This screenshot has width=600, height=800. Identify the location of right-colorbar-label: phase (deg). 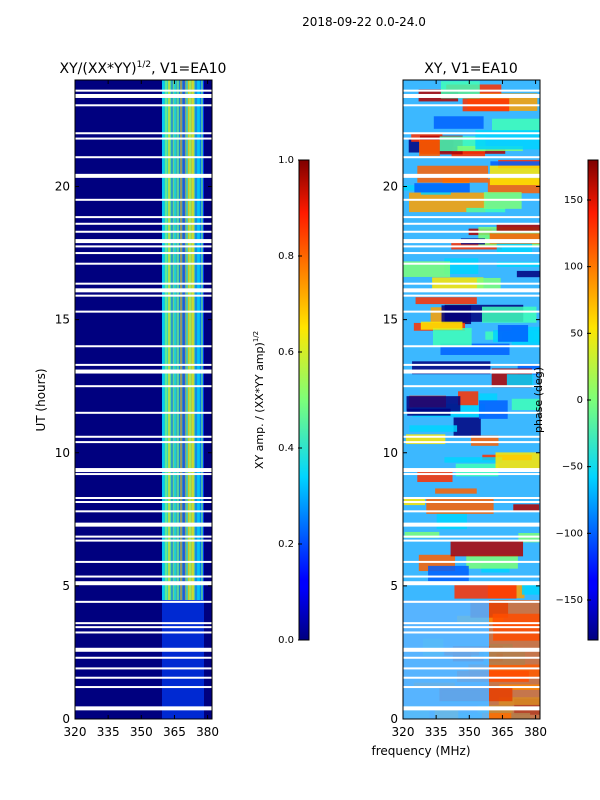
(538, 400).